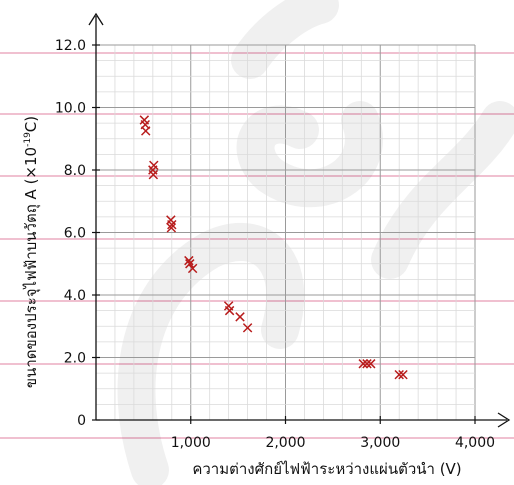  I want to click on y-tick-label: 12.0, so click(70, 46).